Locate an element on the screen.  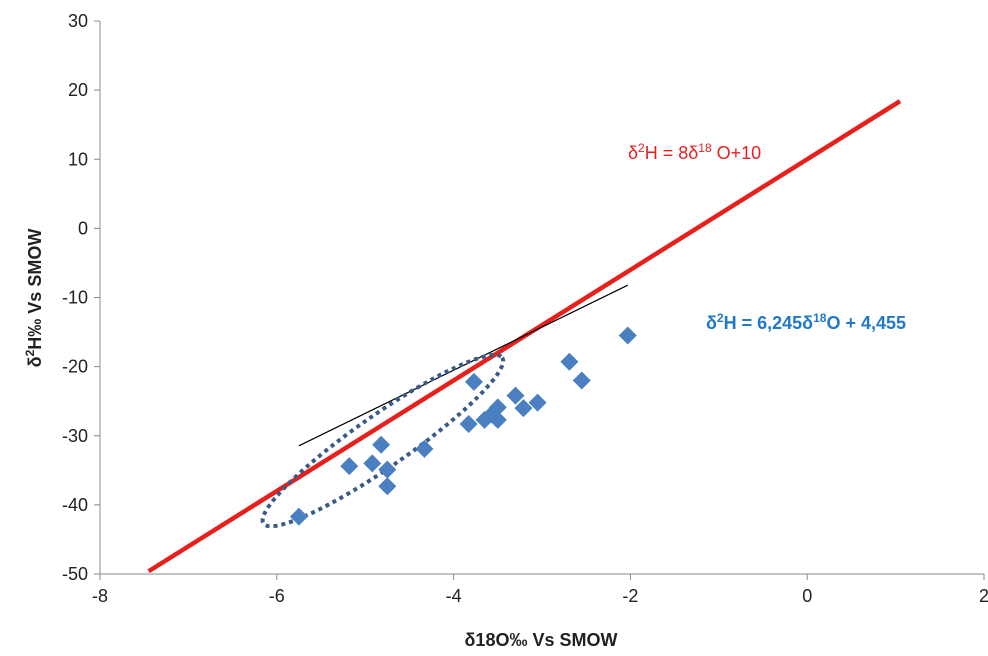
y-tick-label: 20 is located at coordinates (78, 90).